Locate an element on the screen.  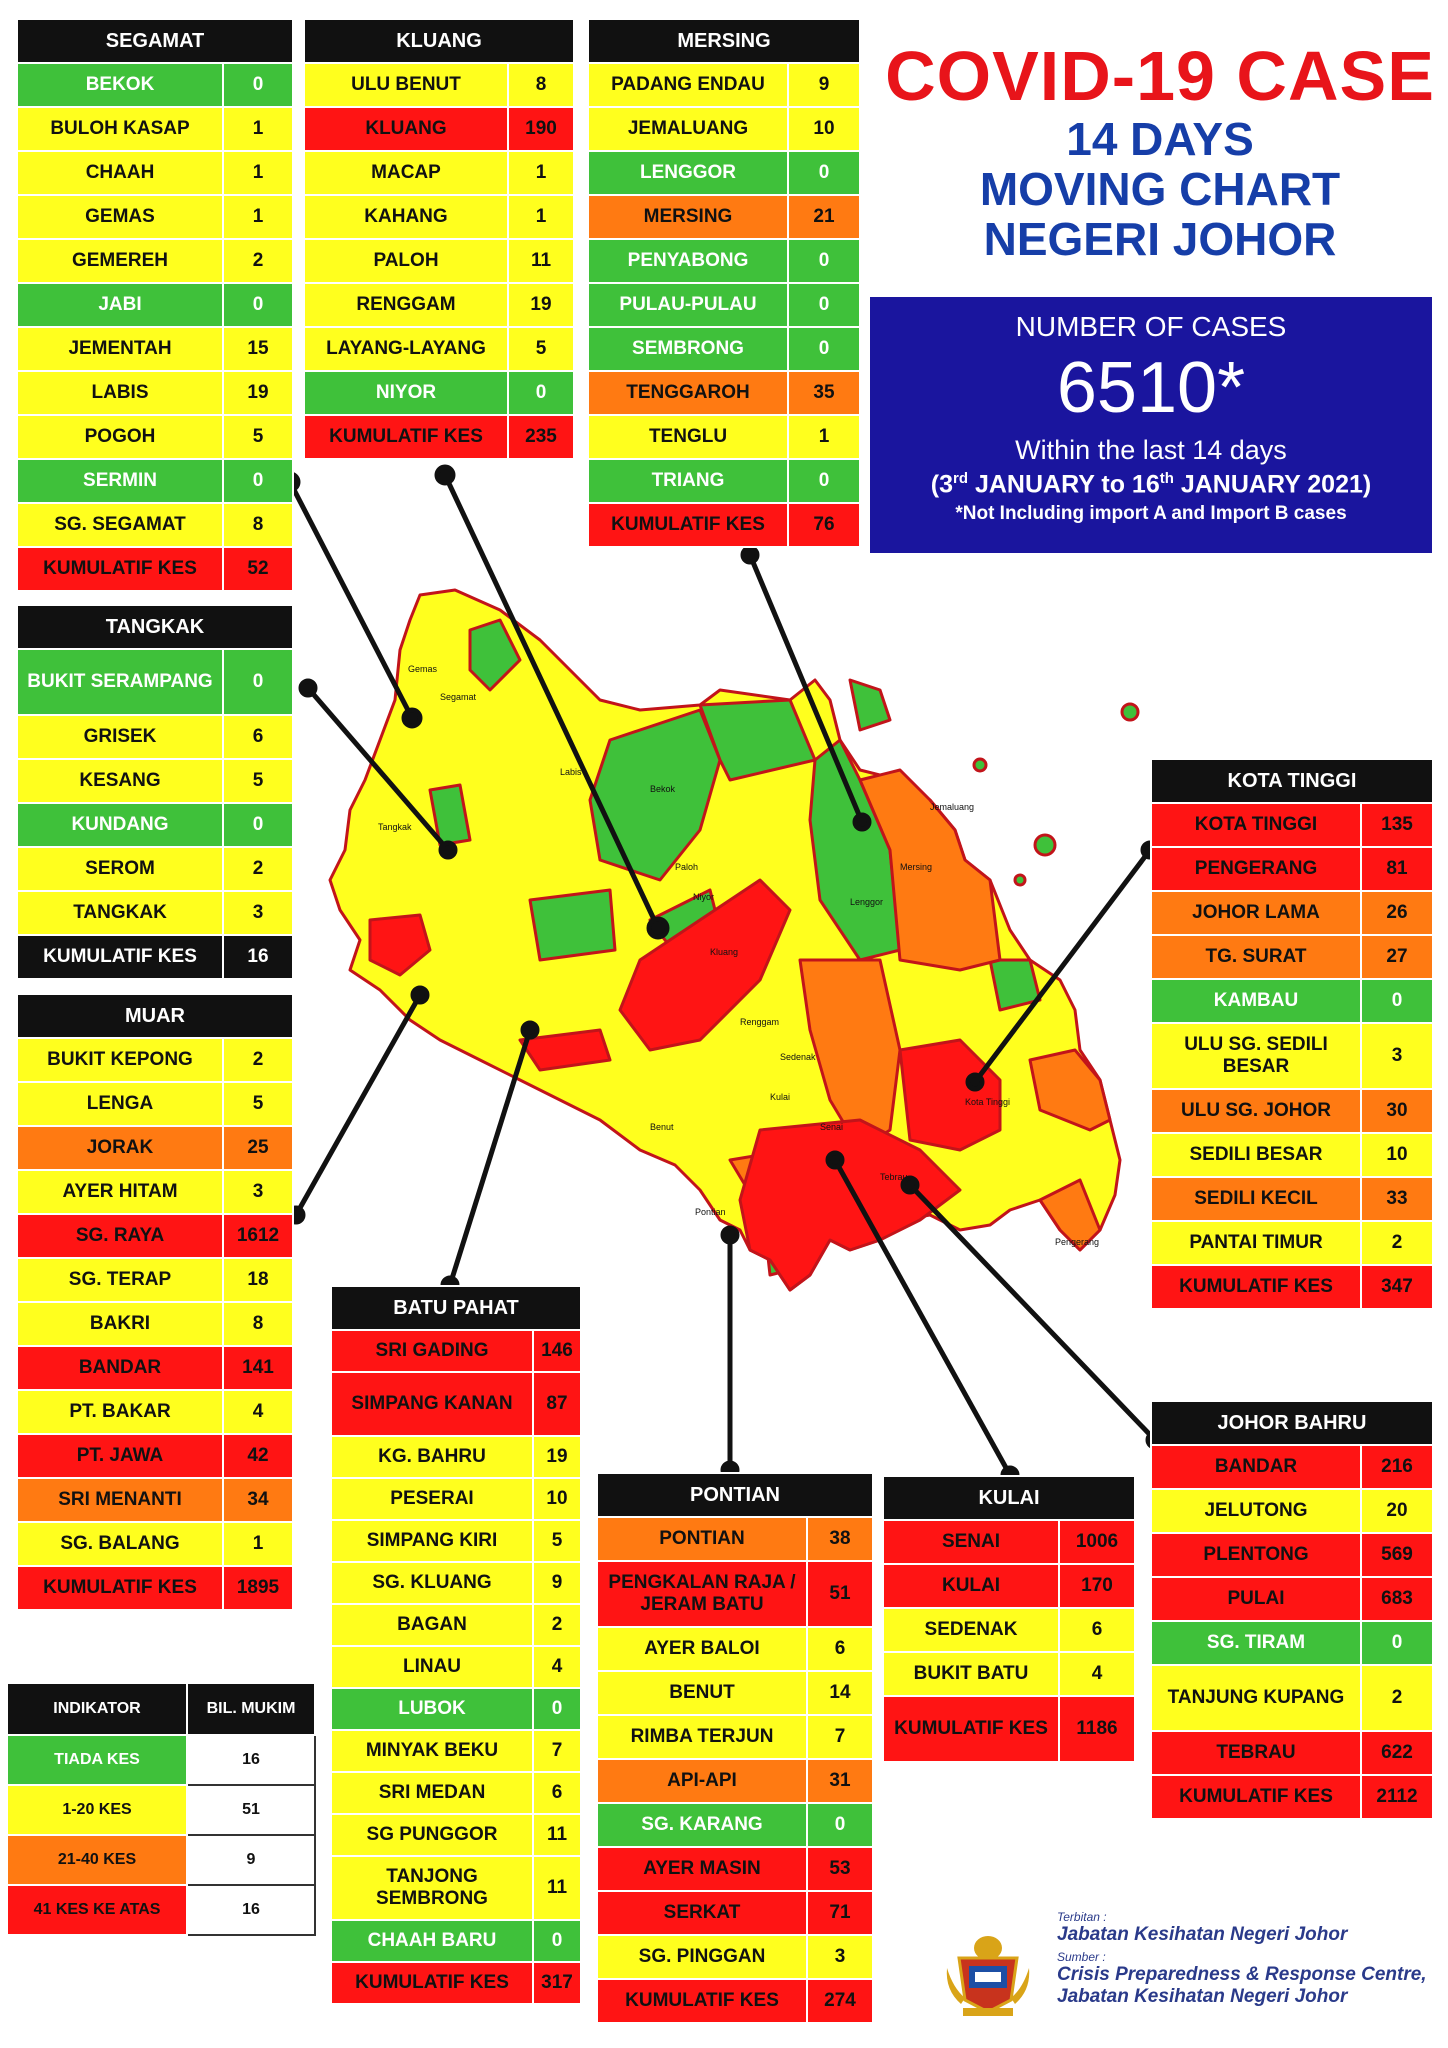
mukim-name: KUNDANG is located at coordinates (120, 825).